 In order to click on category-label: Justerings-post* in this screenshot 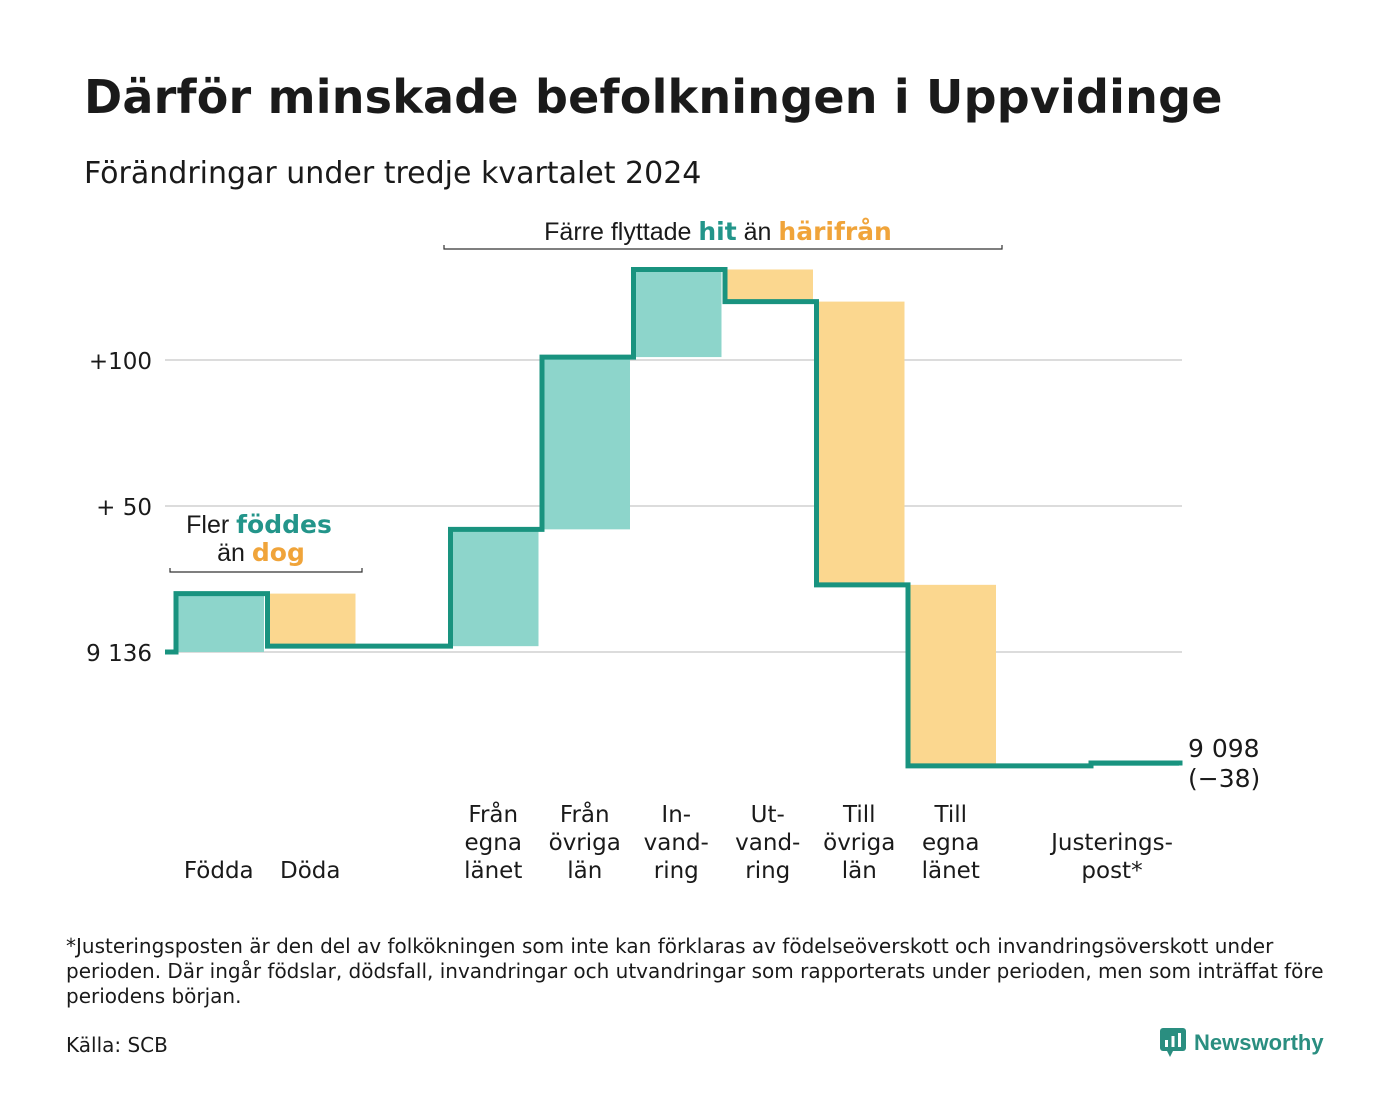, I will do `click(1111, 857)`.